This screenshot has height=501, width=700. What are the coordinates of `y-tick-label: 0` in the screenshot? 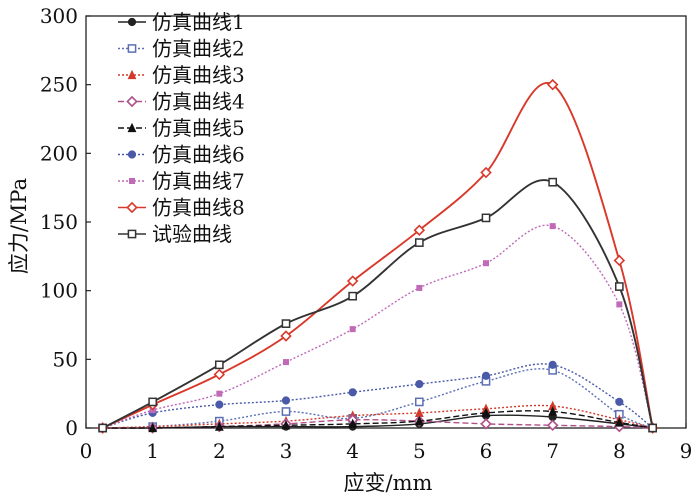 It's located at (71, 428).